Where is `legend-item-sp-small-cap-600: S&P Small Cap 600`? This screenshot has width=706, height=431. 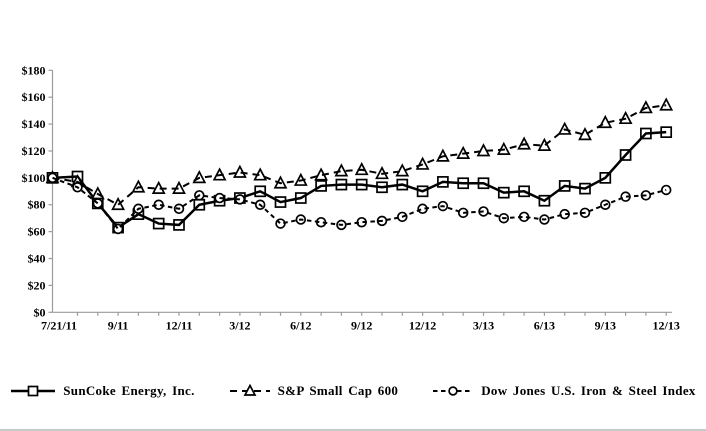
legend-item-sp-small-cap-600: S&P Small Cap 600 is located at coordinates (314, 391).